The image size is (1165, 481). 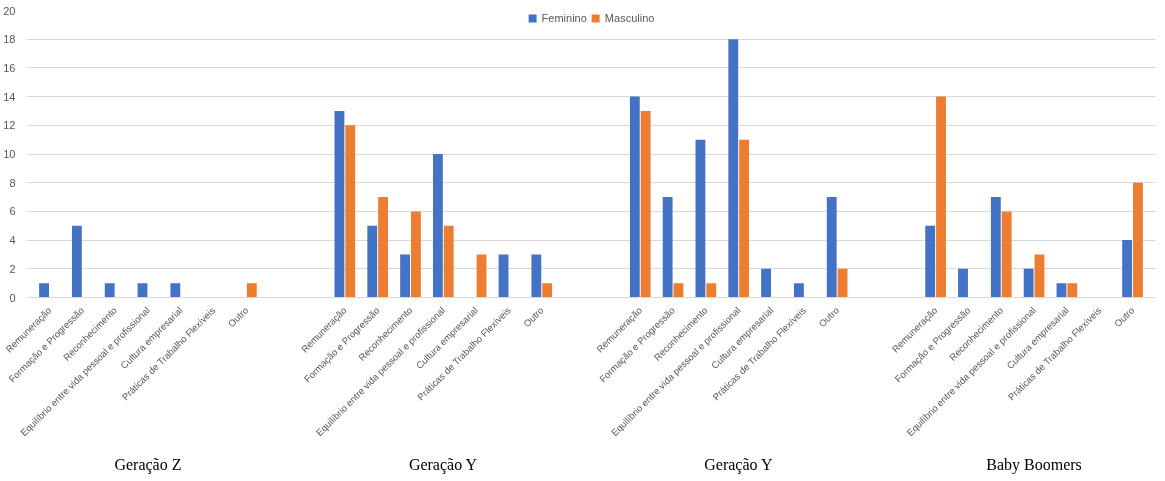 What do you see at coordinates (564, 18) in the screenshot?
I see `legend-label: Feminino` at bounding box center [564, 18].